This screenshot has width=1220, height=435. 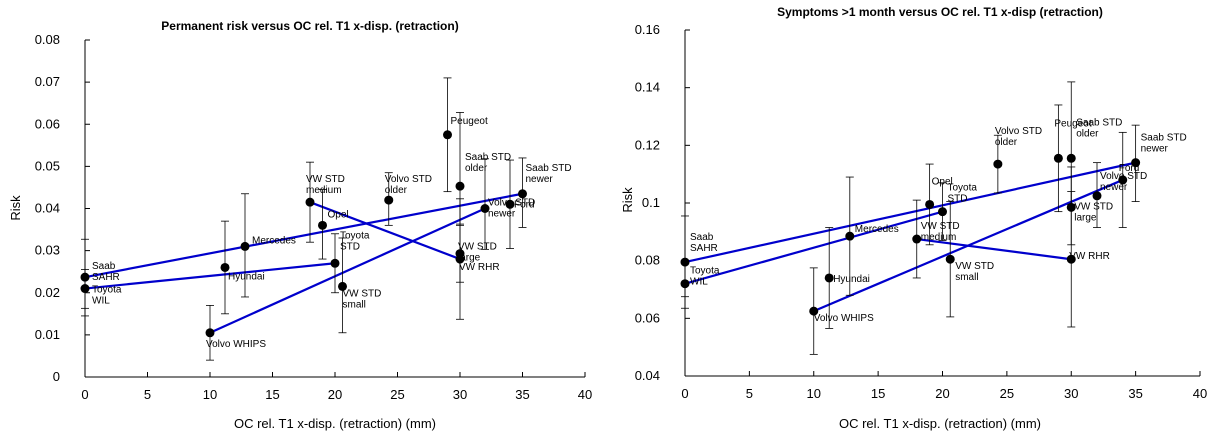 I want to click on x-tick-label: 5, so click(x=147, y=394).